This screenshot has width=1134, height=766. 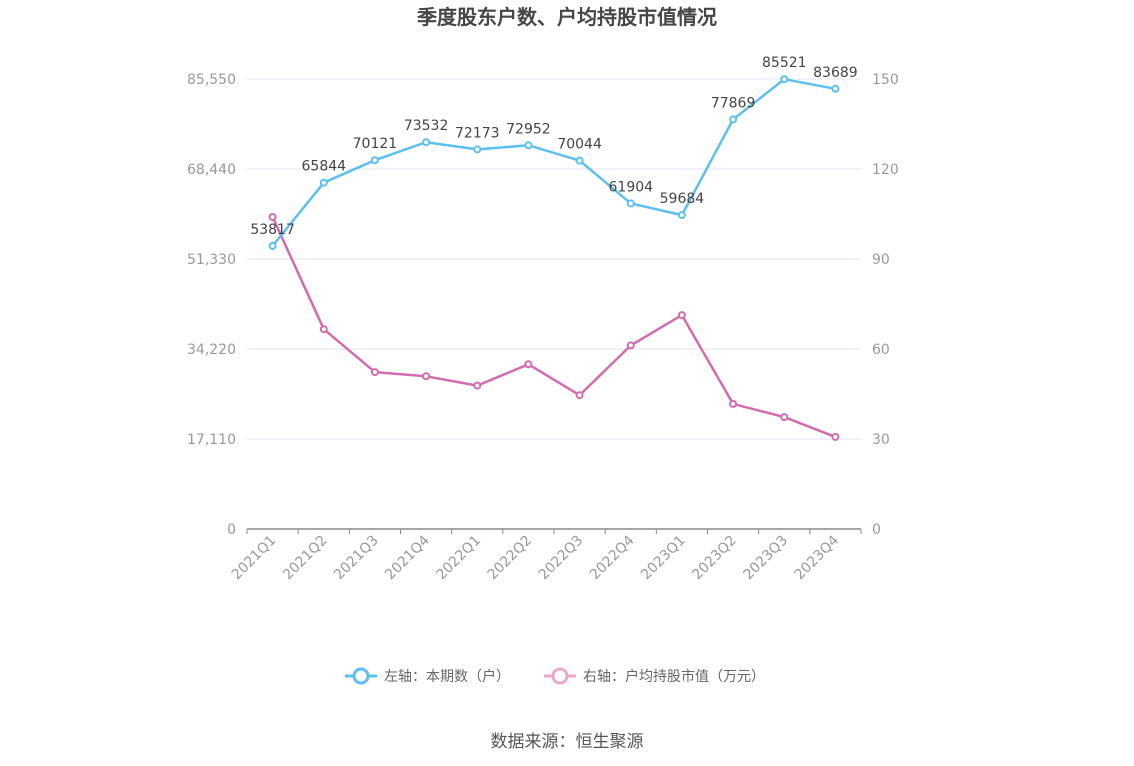 What do you see at coordinates (553, 162) in the screenshot?
I see `series-line-left` at bounding box center [553, 162].